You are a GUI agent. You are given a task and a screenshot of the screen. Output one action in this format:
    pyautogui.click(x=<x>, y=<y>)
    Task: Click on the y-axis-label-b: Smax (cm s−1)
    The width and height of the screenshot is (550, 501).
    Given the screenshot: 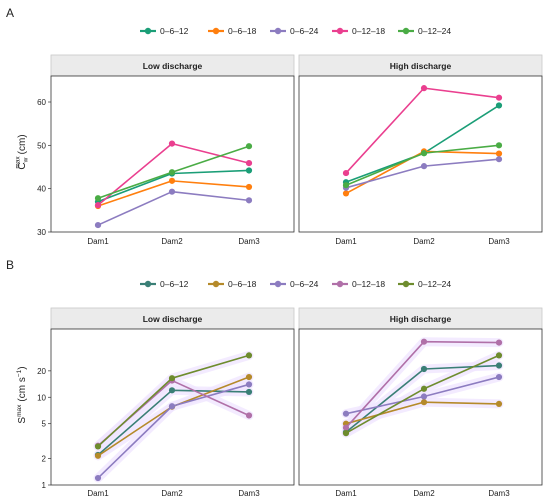 What is the action you would take?
    pyautogui.click(x=22, y=394)
    